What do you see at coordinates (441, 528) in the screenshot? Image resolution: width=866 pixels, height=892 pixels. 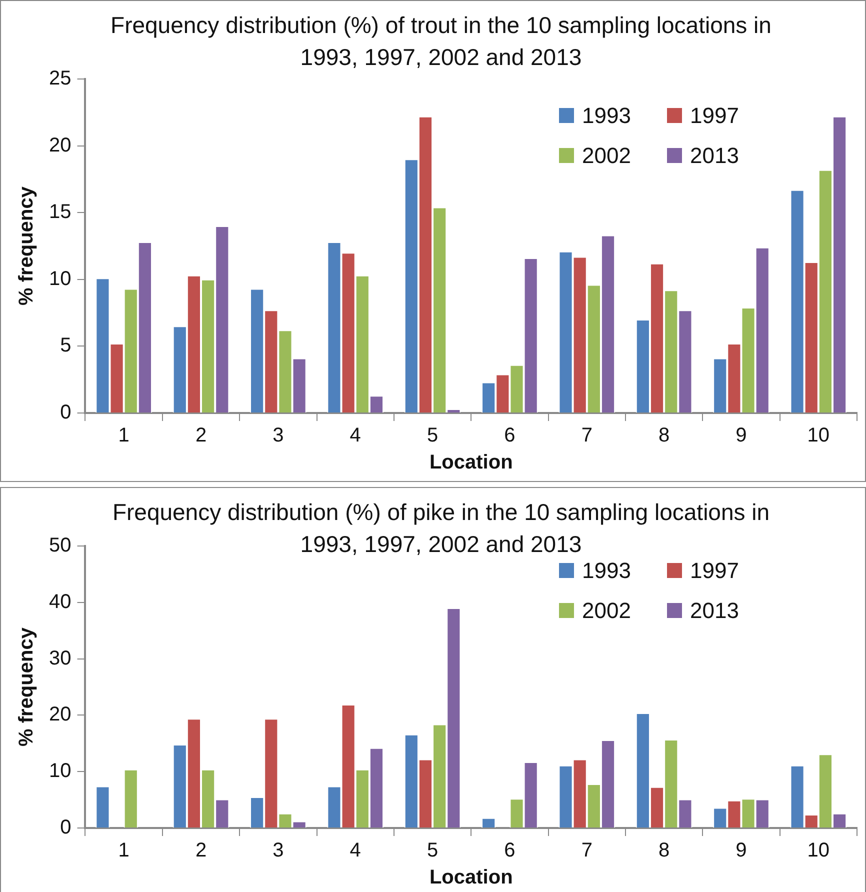 I see `chart-title: Frequency distribution (%) of pike in the 10 sampling locations in 1993, 1997, 2002 and 2013` at bounding box center [441, 528].